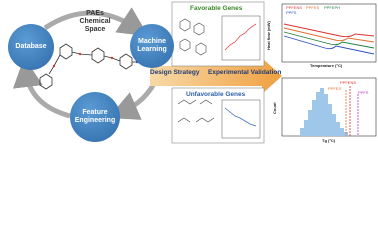 Image resolution: width=378 pixels, height=240 pixels. Describe the element at coordinates (175, 72) in the screenshot. I see `arrow-label: Design Strategy` at that location.